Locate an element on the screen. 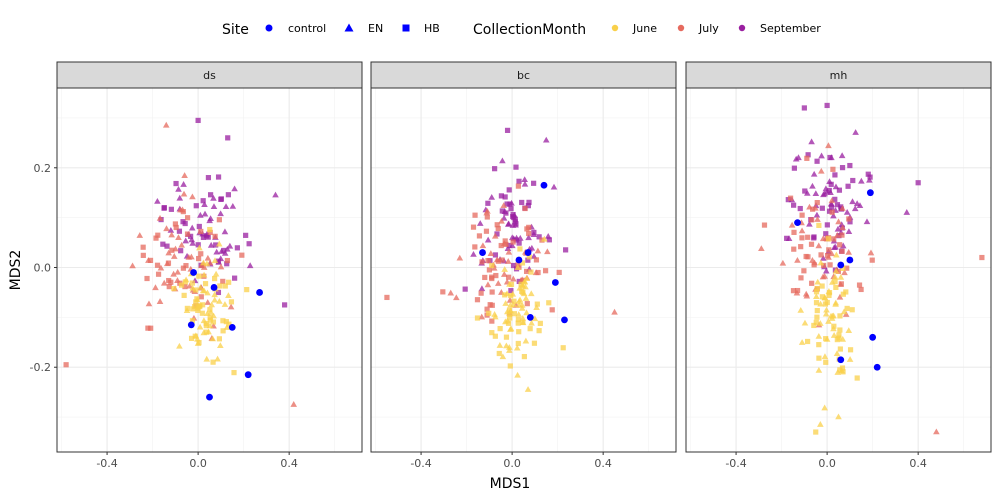 Image resolution: width=1000 pixels, height=500 pixels. legend-label-september: September is located at coordinates (790, 28).